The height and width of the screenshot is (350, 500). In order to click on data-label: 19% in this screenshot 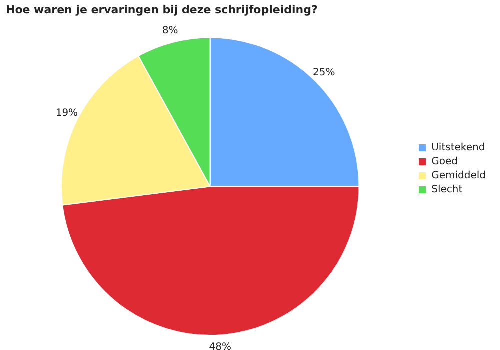, I will do `click(67, 114)`.